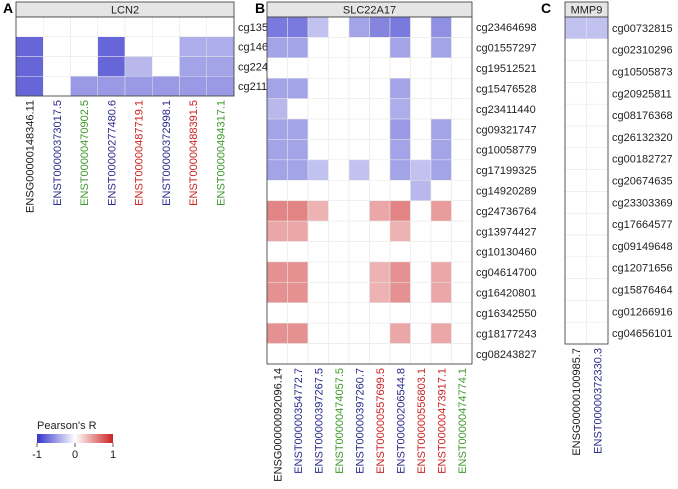  I want to click on column-label: ENST00000470902.5, so click(85, 153).